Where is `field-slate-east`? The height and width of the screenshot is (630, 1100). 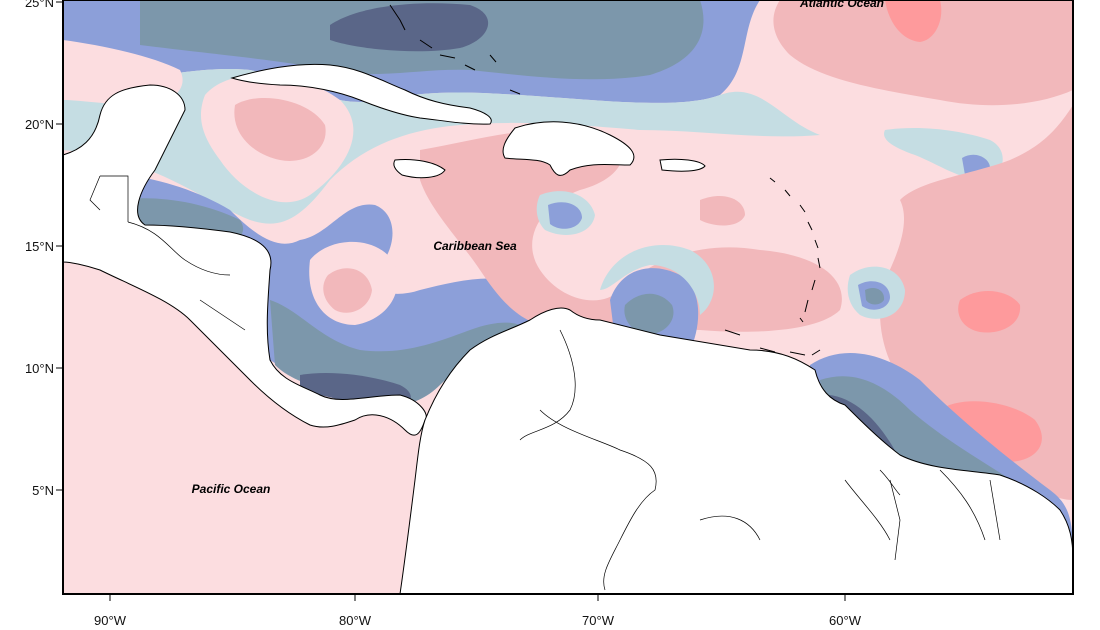 field-slate-east is located at coordinates (875, 296).